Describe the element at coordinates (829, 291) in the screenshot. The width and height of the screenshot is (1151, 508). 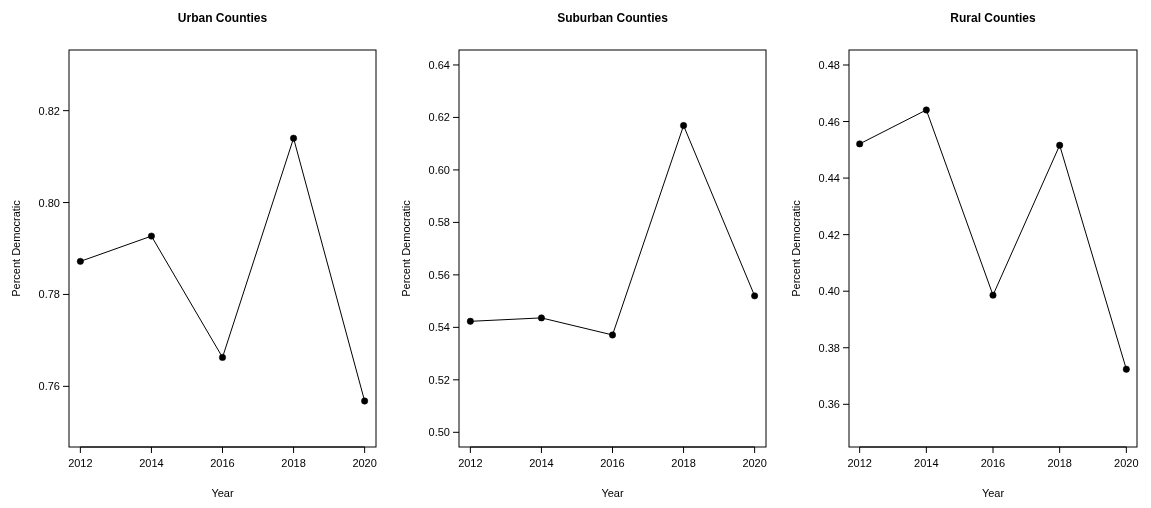
I see `y-tick-label: 0.40` at that location.